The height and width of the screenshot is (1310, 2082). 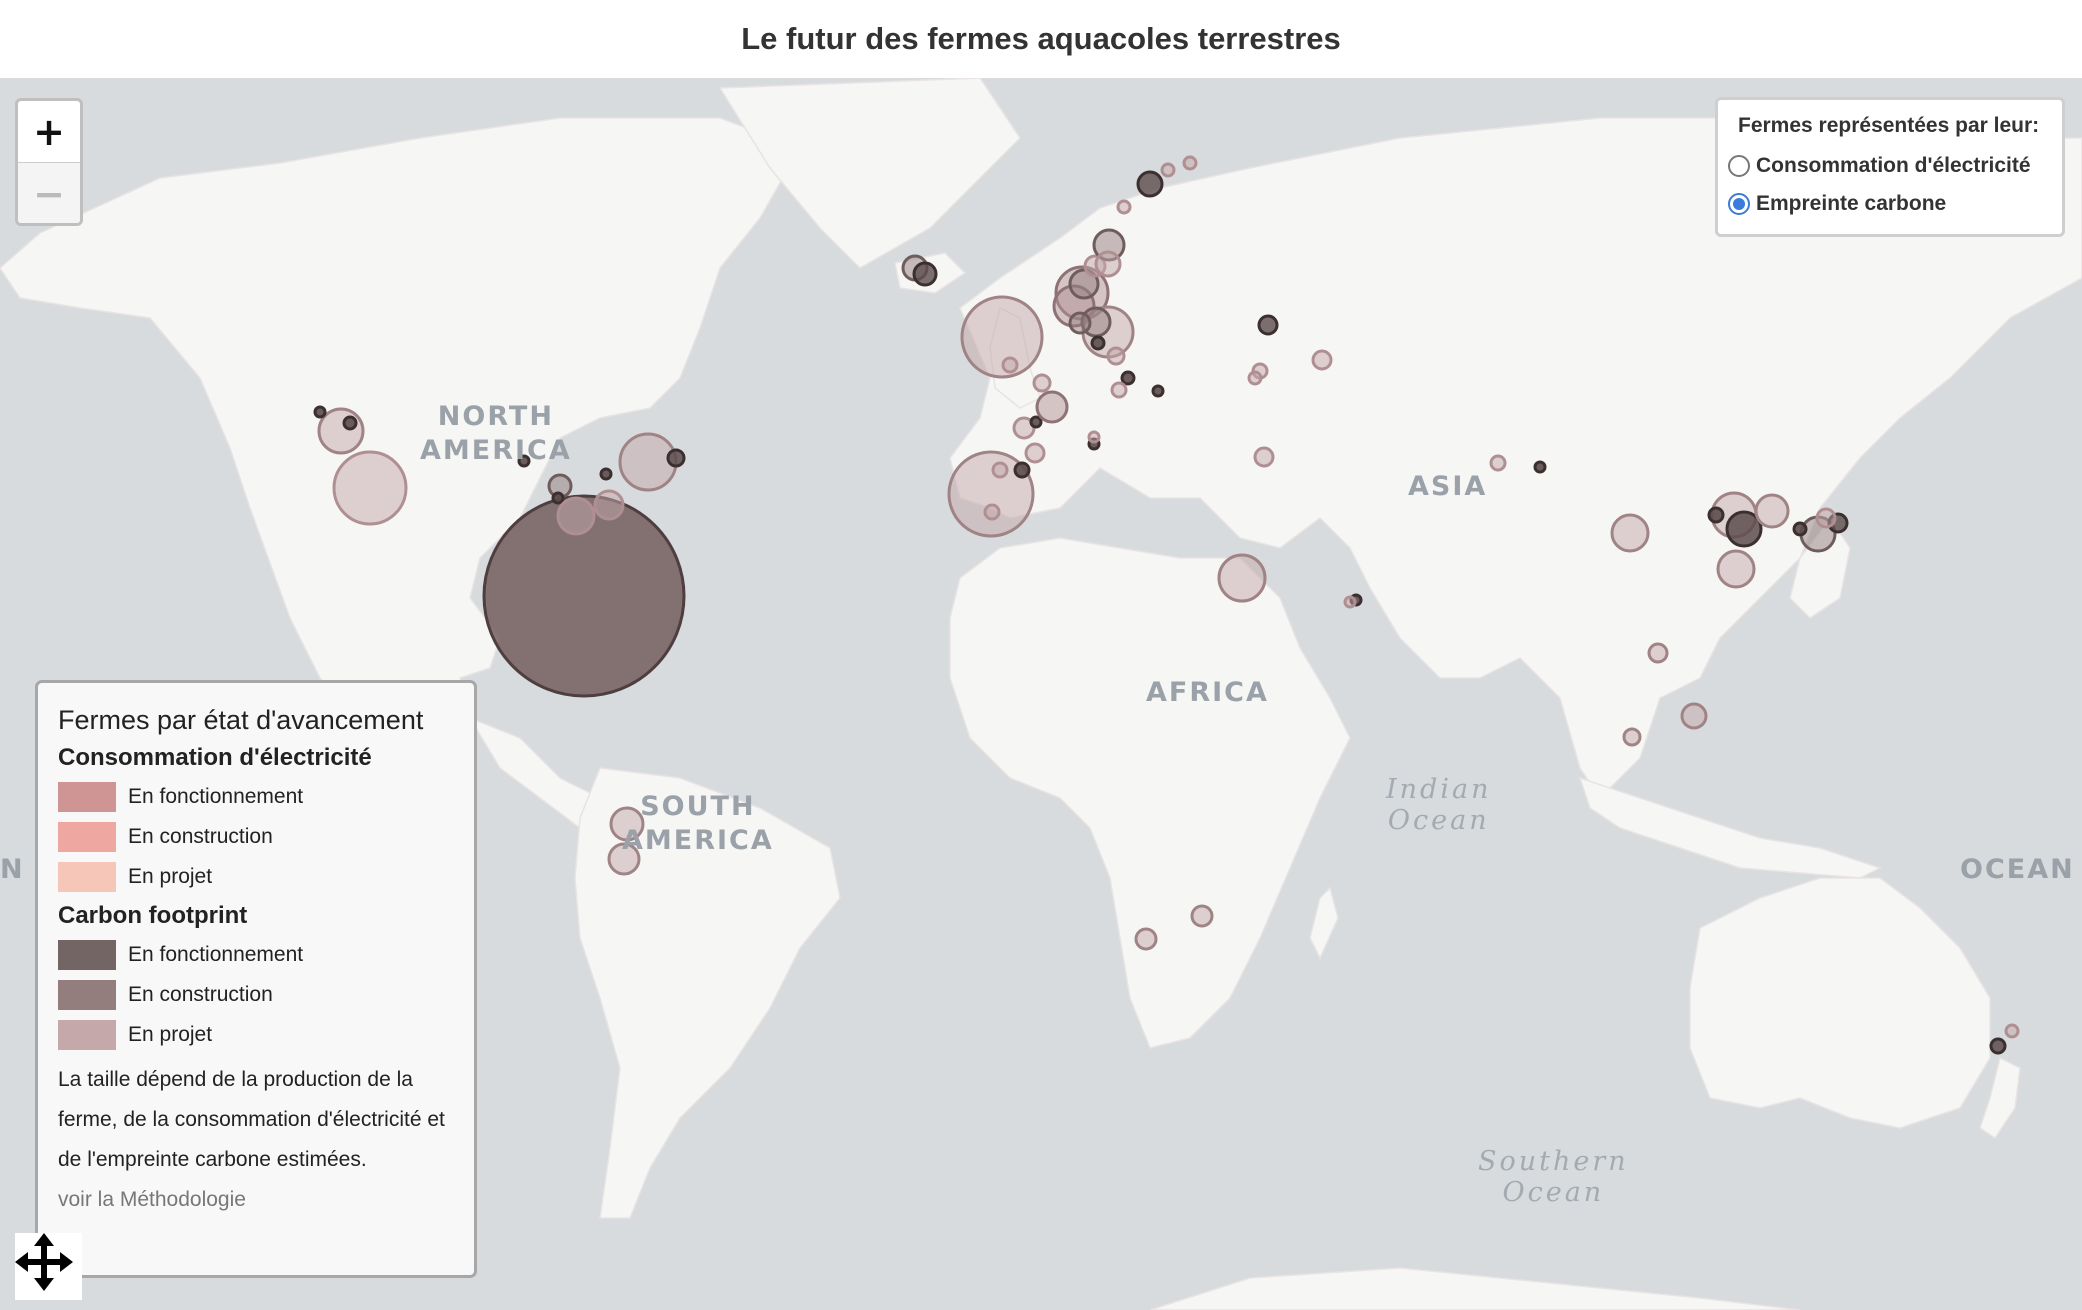 What do you see at coordinates (1324, 923) in the screenshot?
I see `land-madagascar` at bounding box center [1324, 923].